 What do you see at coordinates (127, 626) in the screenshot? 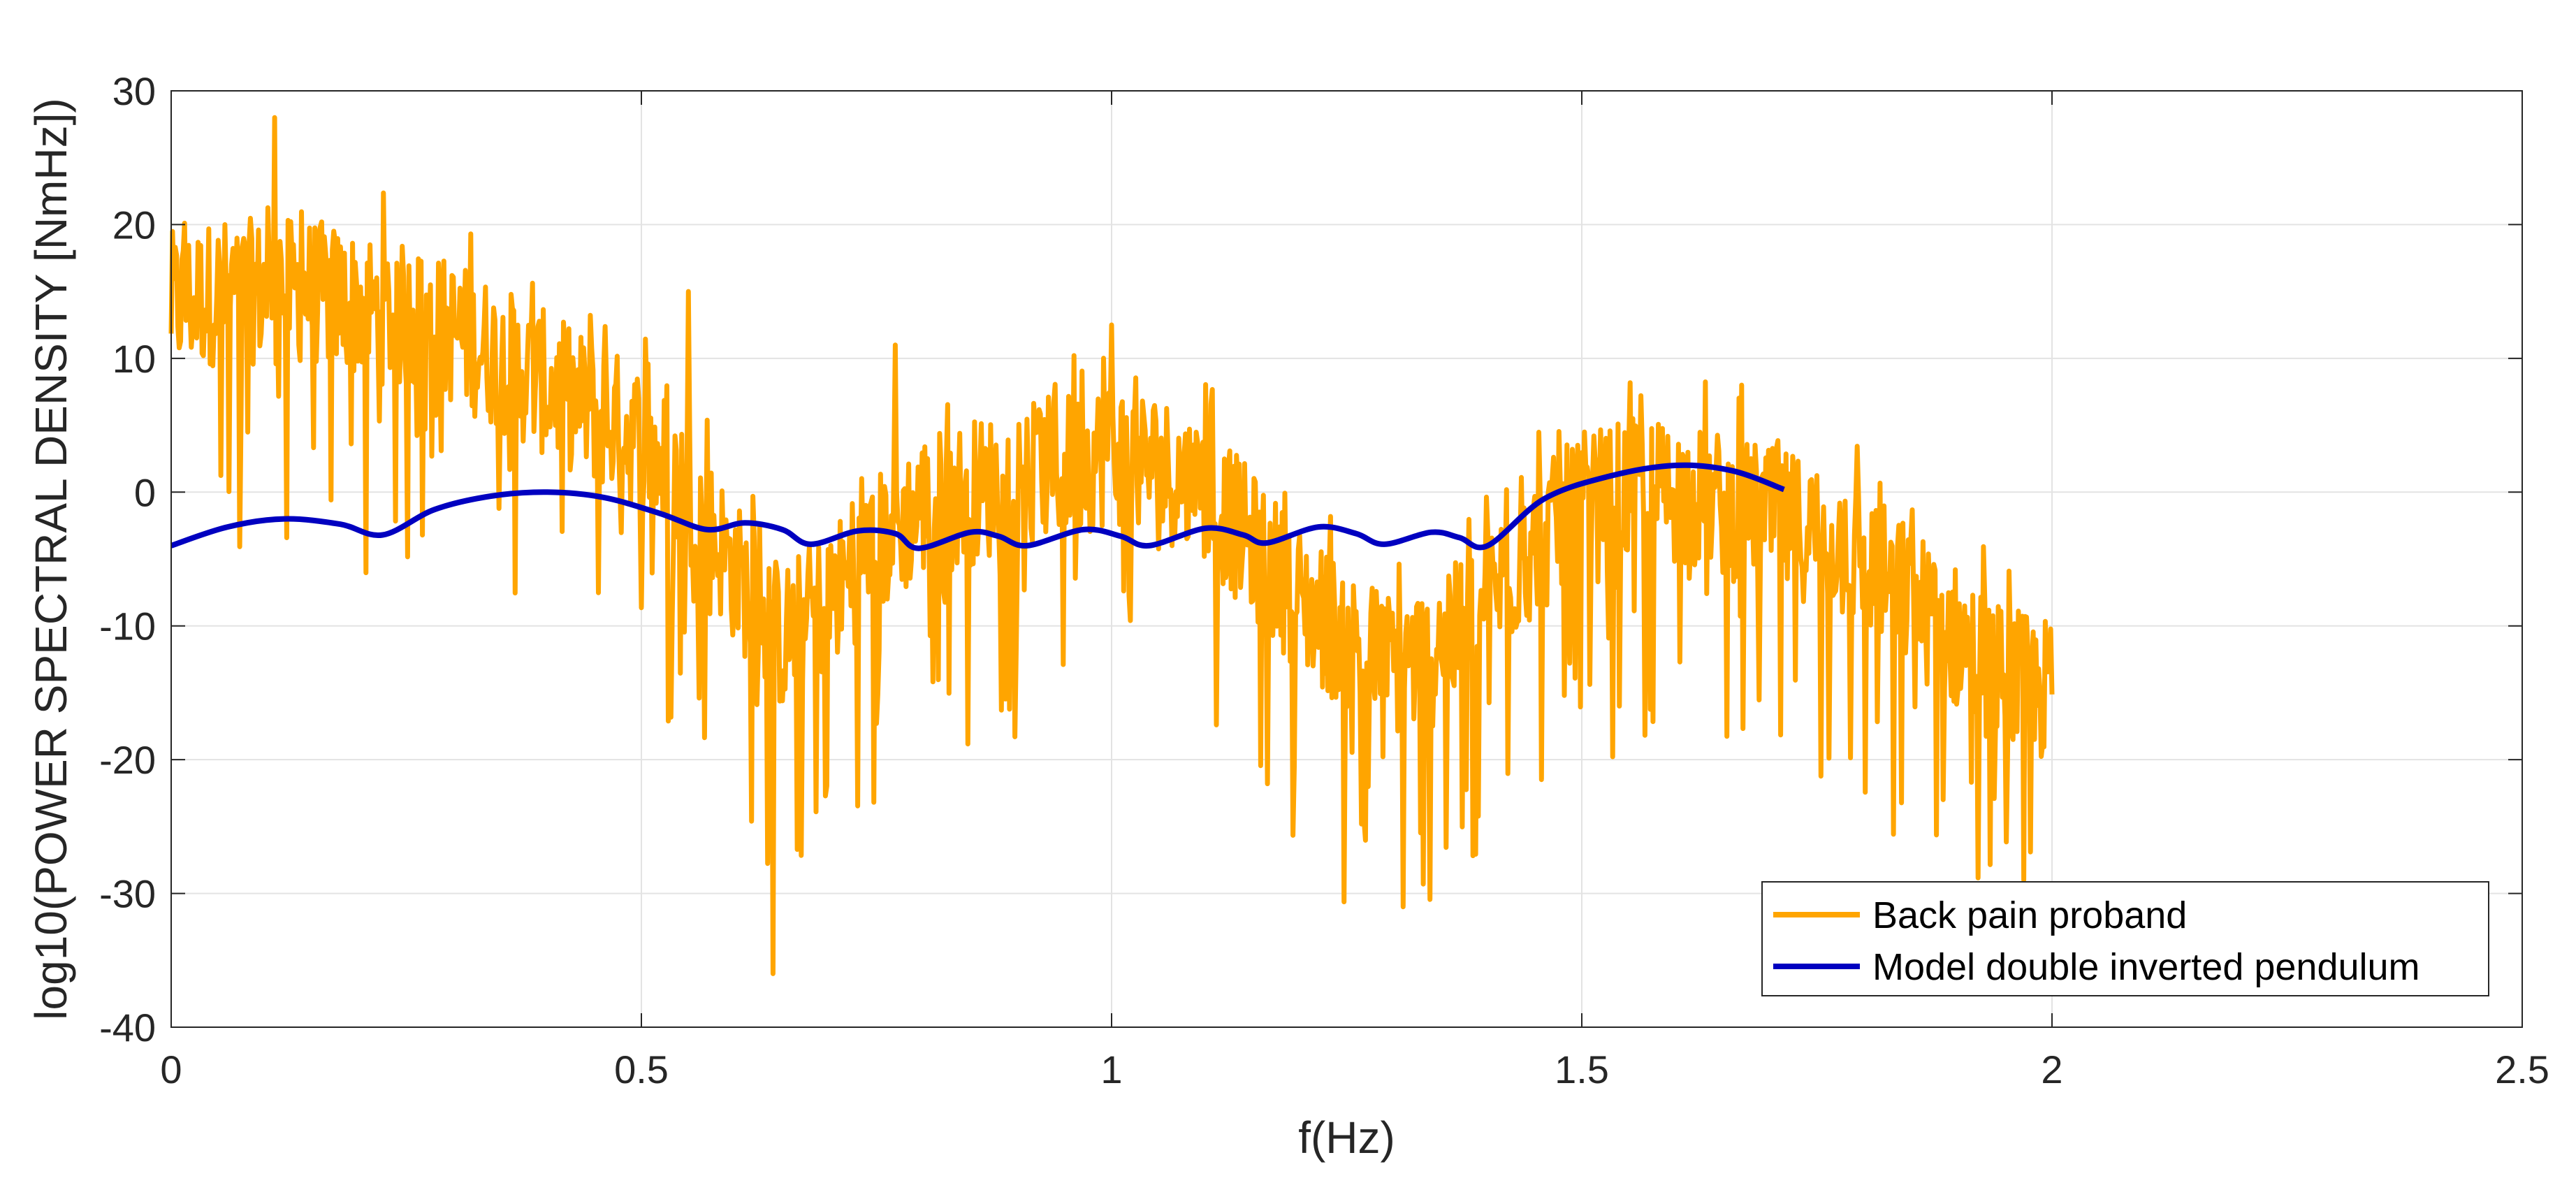
I see `y-tick-label: -10` at bounding box center [127, 626].